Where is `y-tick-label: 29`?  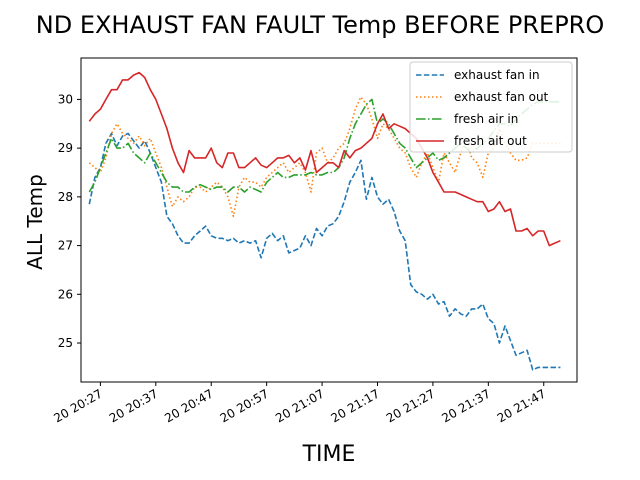 y-tick-label: 29 is located at coordinates (65, 148).